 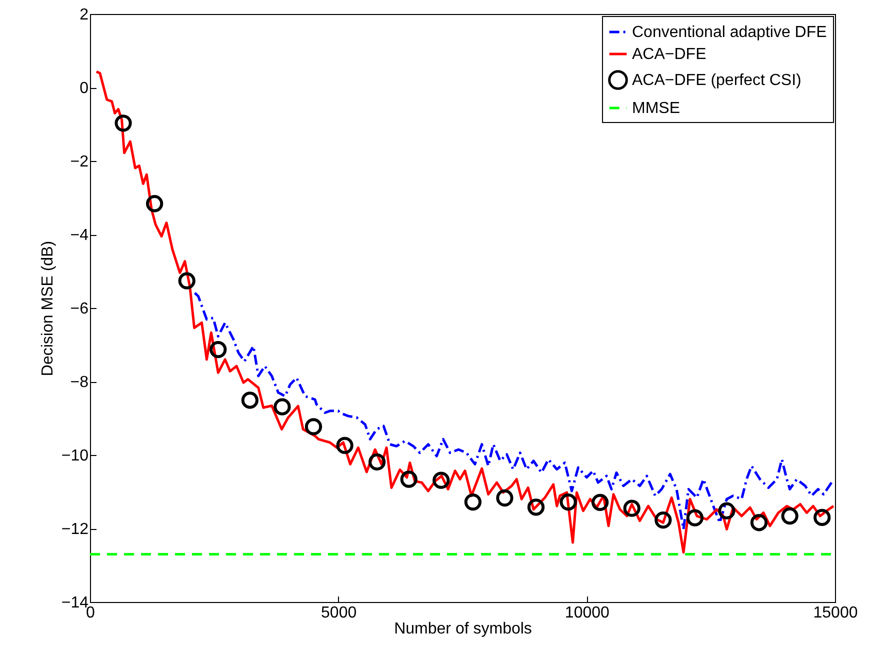 What do you see at coordinates (79, 162) in the screenshot?
I see `y-tick-label: −2` at bounding box center [79, 162].